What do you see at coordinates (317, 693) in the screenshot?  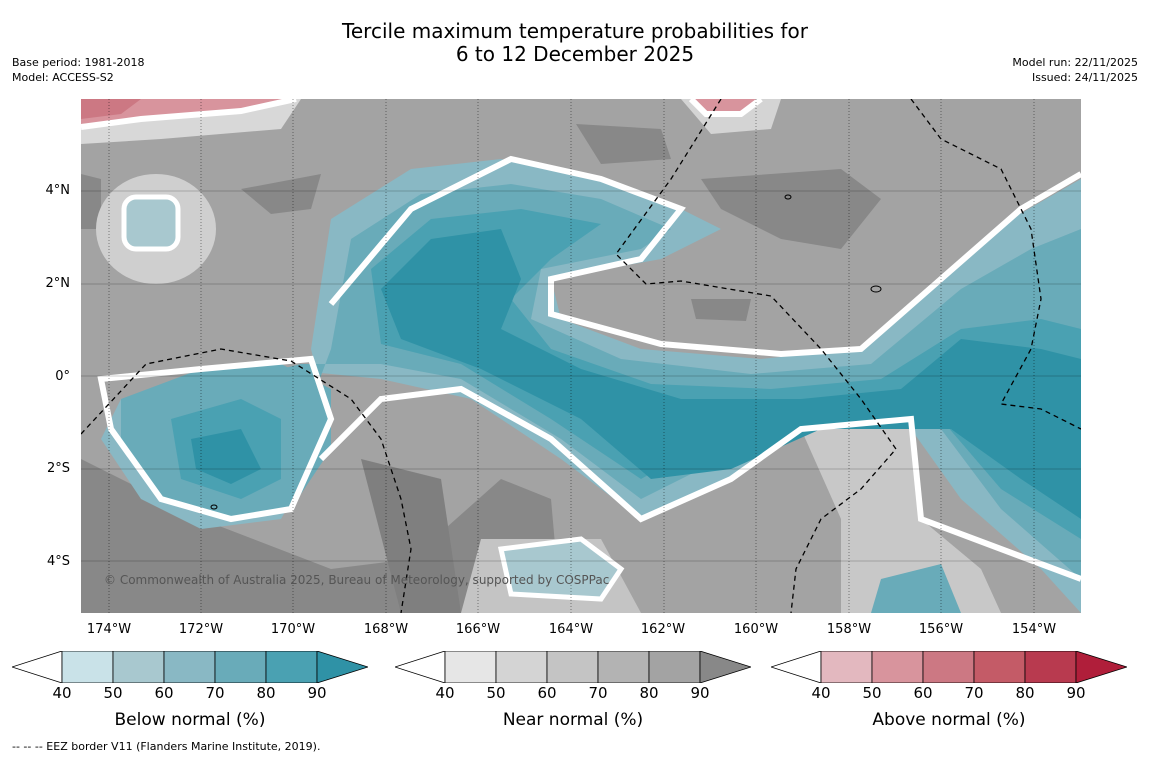 I see `cb-below-tick-90: 90` at bounding box center [317, 693].